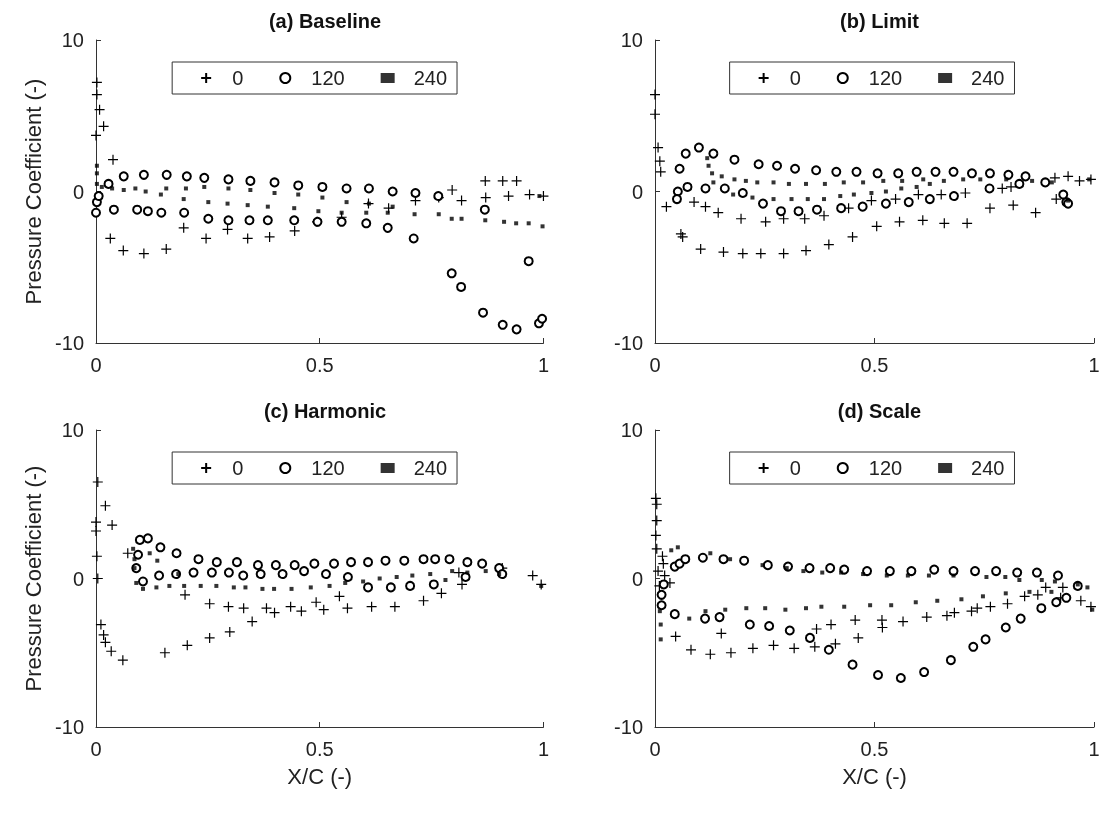  What do you see at coordinates (325, 21) in the screenshot?
I see `chart-title: (a) Baseline` at bounding box center [325, 21].